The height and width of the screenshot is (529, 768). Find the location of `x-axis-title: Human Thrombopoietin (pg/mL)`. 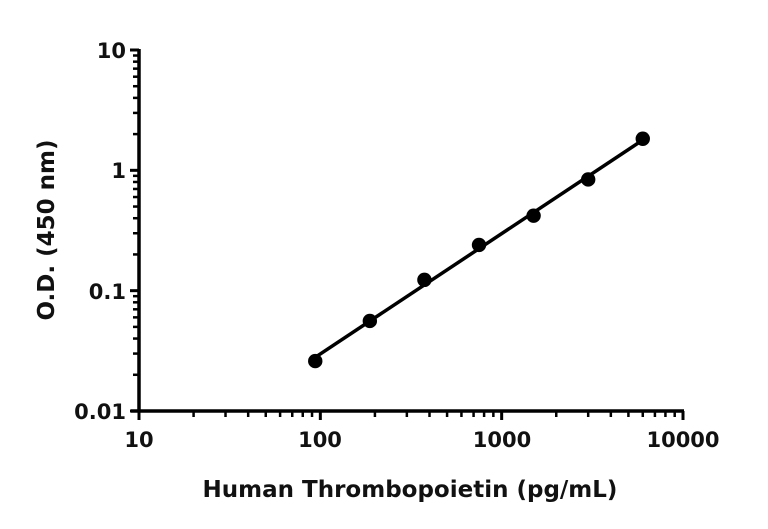

x-axis-title: Human Thrombopoietin (pg/mL) is located at coordinates (410, 490).